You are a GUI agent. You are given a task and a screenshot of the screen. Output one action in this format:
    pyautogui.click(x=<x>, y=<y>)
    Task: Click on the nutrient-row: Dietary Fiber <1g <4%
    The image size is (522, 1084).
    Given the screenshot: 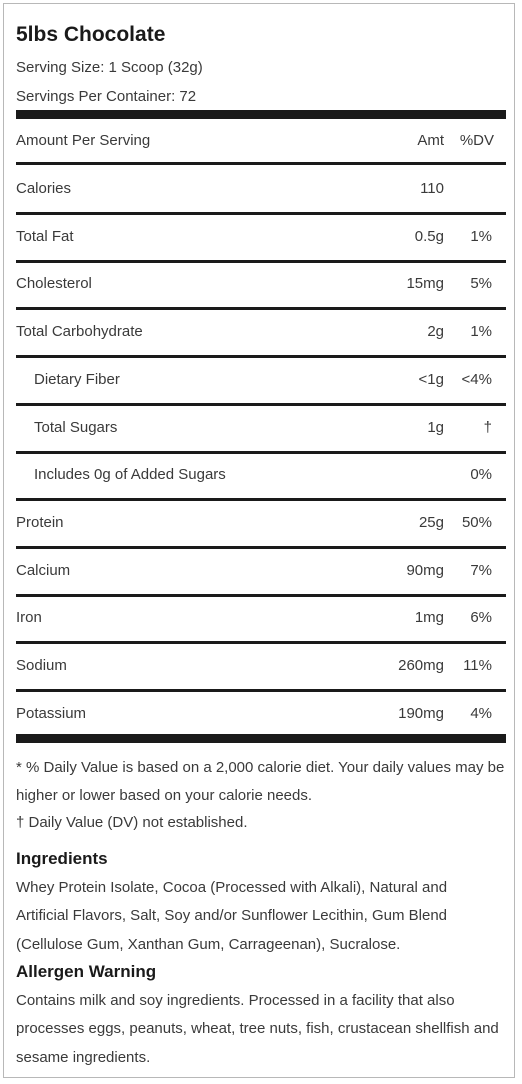 What is the action you would take?
    pyautogui.click(x=261, y=380)
    